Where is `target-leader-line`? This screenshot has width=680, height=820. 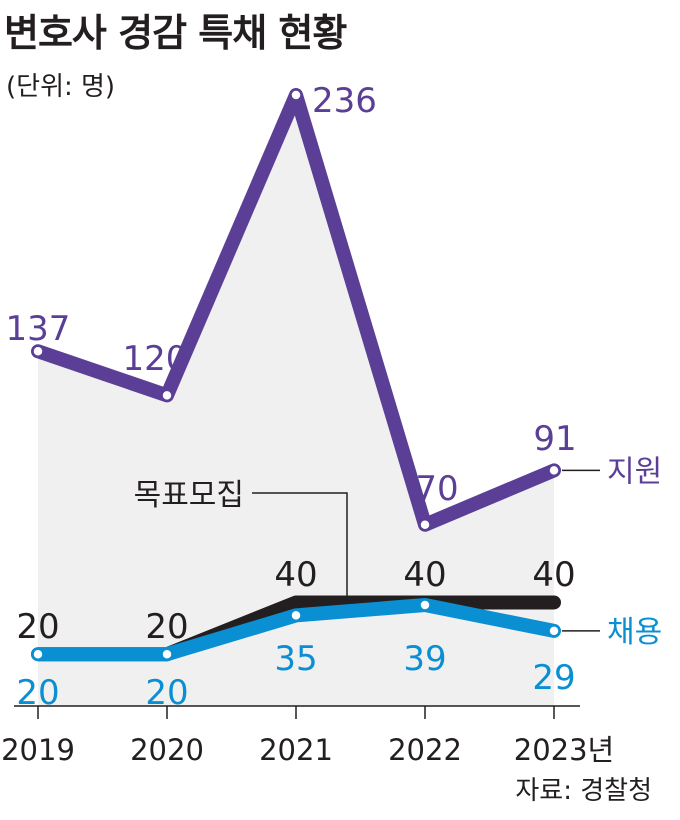
target-leader-line is located at coordinates (300, 548).